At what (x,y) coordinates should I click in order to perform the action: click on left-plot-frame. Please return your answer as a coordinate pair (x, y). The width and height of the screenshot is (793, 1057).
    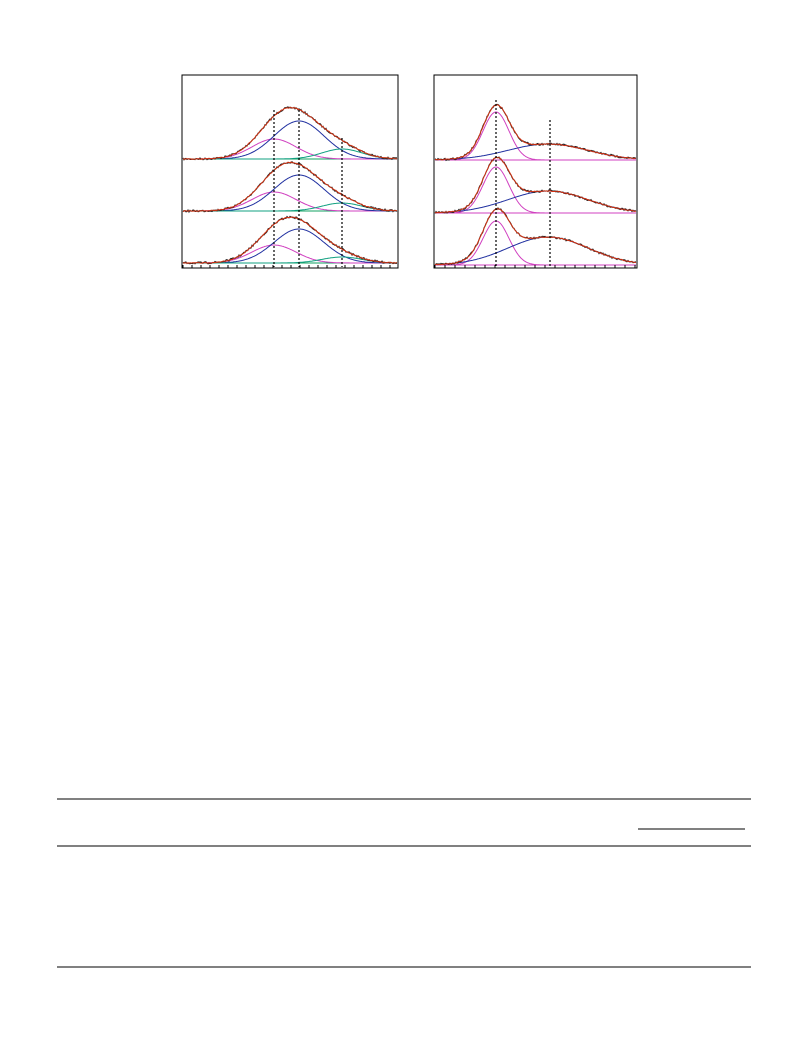
    Looking at the image, I should click on (290, 171).